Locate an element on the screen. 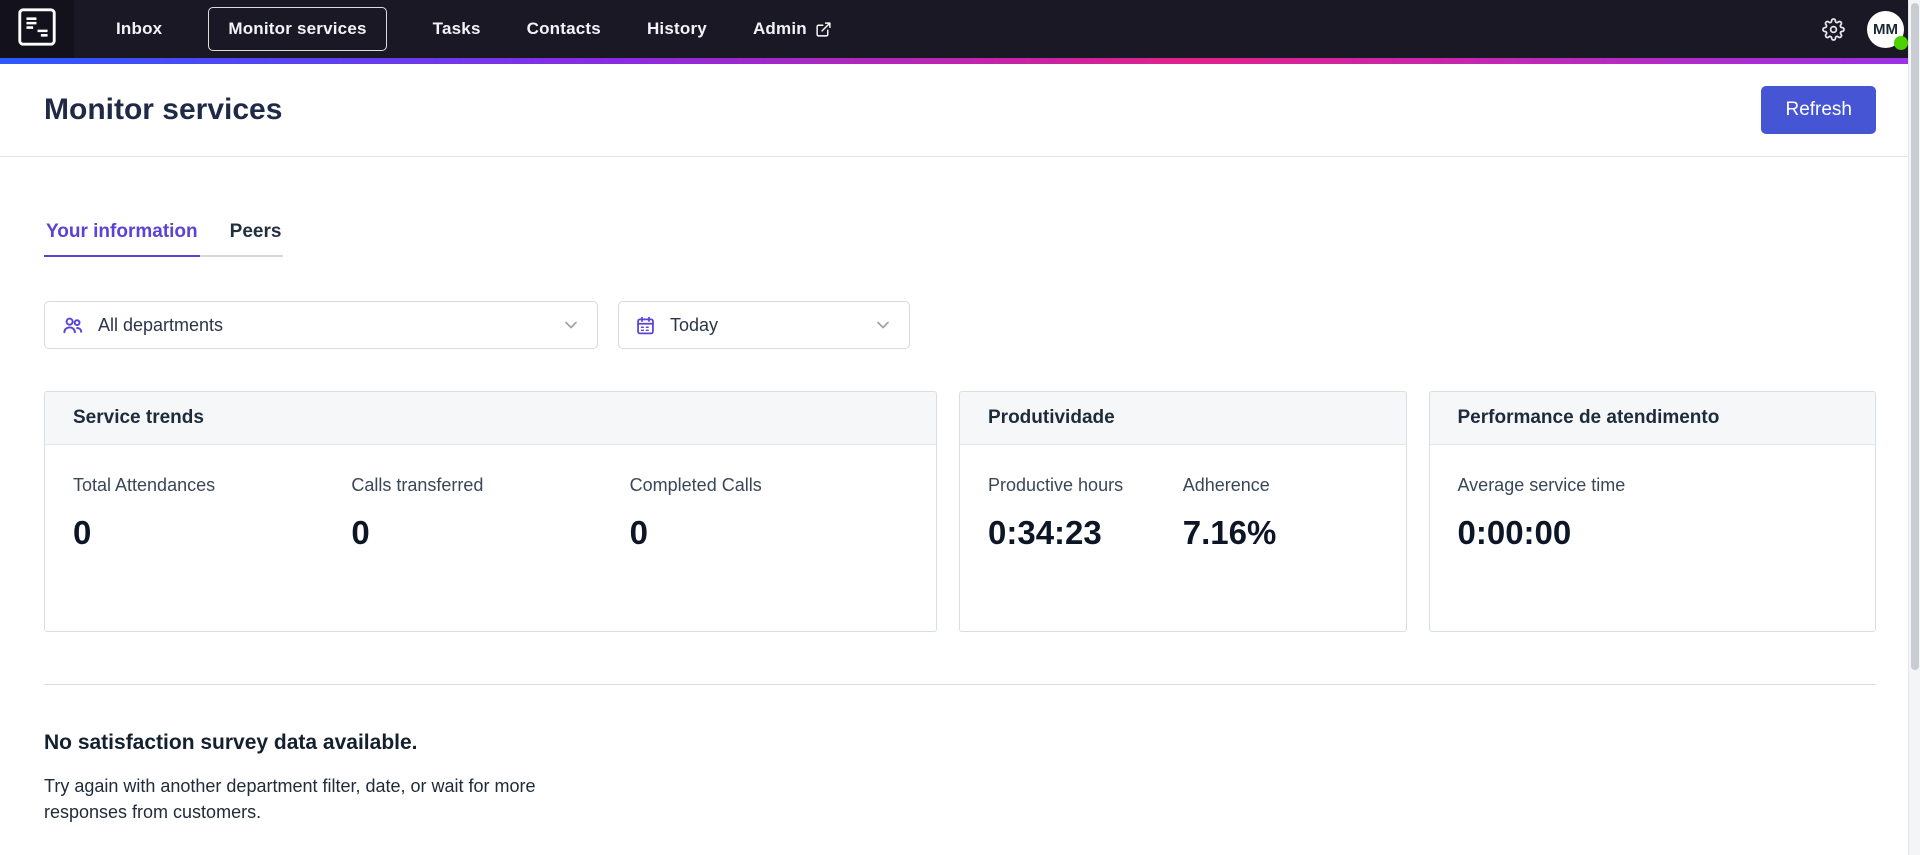 The image size is (1920, 855). user-avatar: MM is located at coordinates (1887, 30).